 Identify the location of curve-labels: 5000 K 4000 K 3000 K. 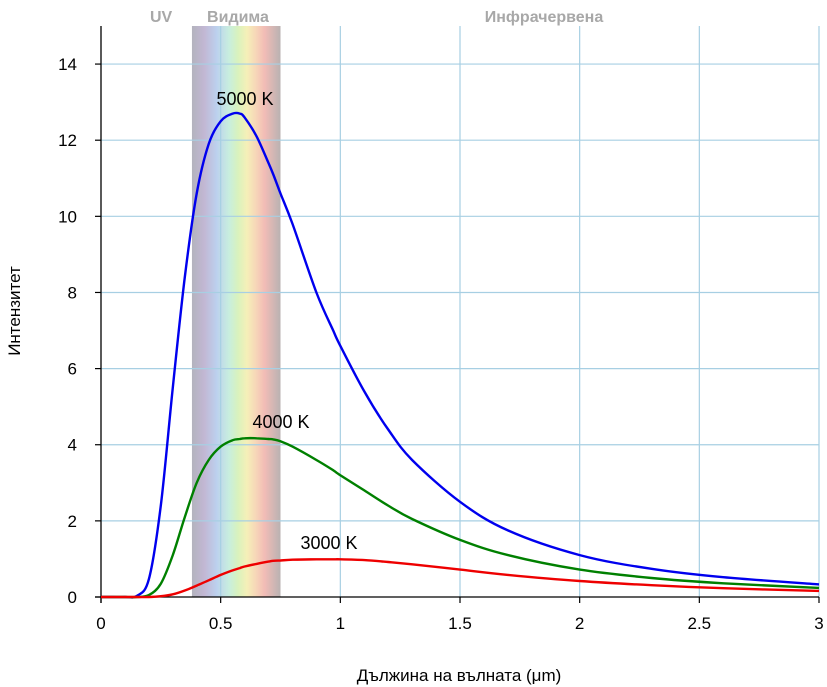
(286, 321).